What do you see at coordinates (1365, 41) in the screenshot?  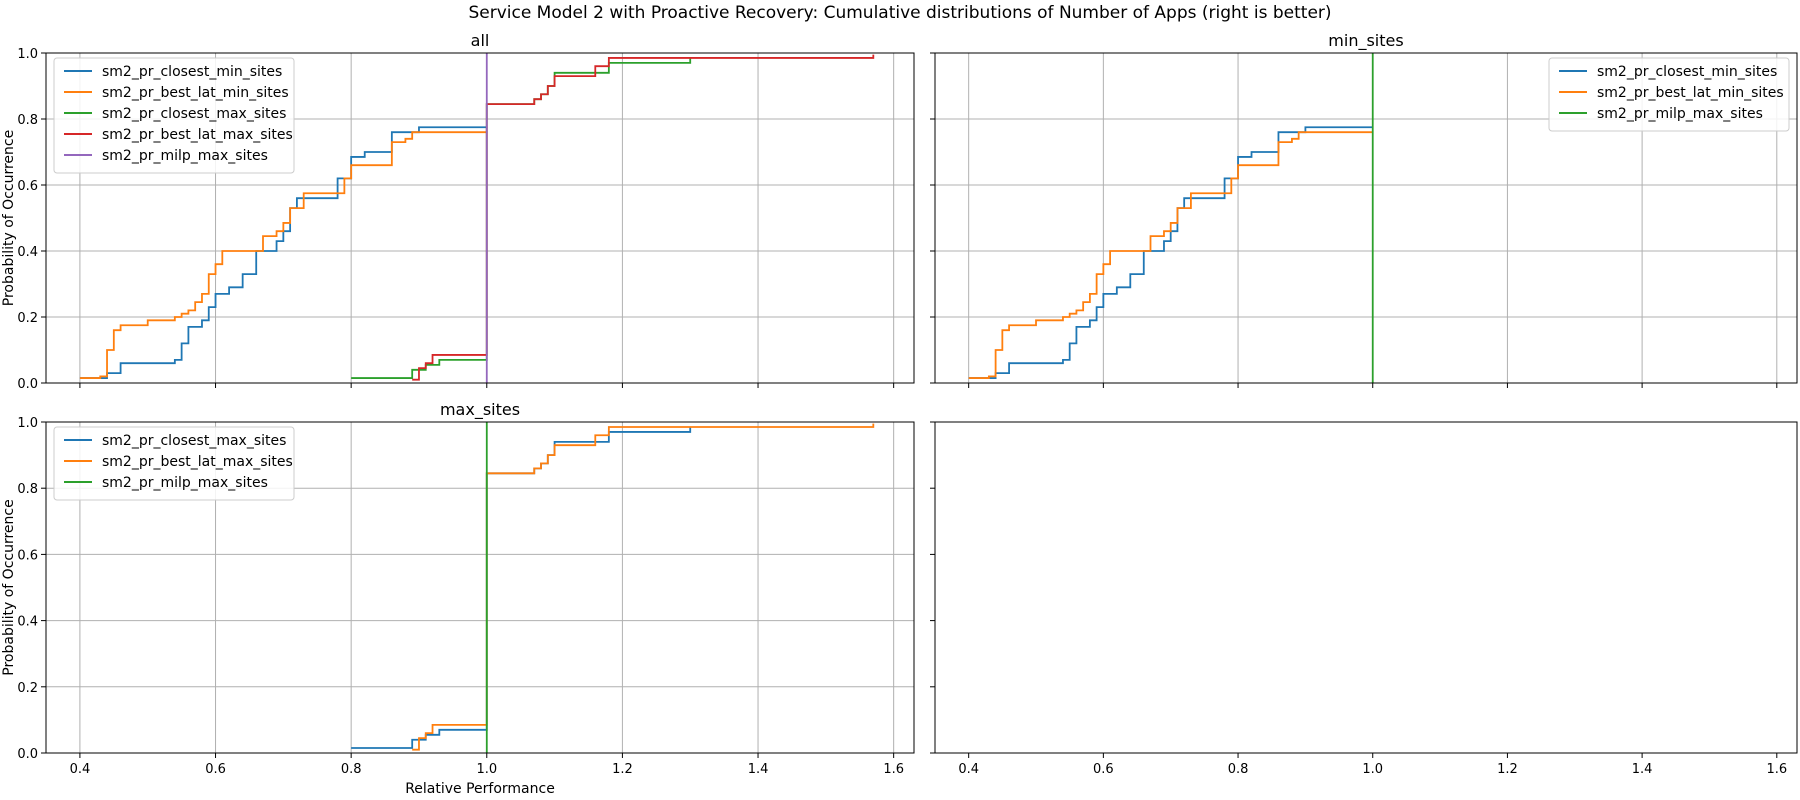 I see `subplot-title: min_sites` at bounding box center [1365, 41].